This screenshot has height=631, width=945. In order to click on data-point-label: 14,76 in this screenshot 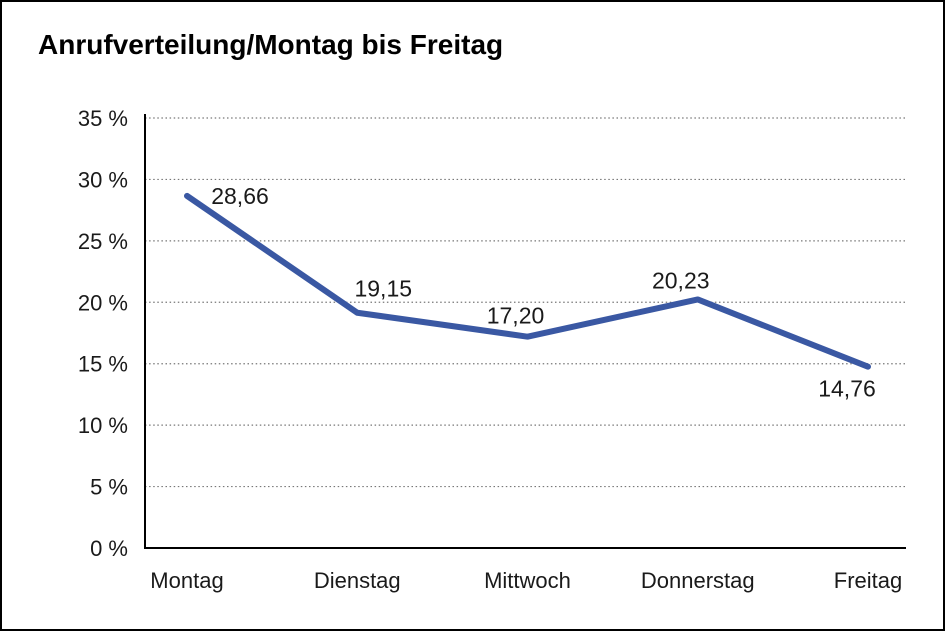, I will do `click(847, 389)`.